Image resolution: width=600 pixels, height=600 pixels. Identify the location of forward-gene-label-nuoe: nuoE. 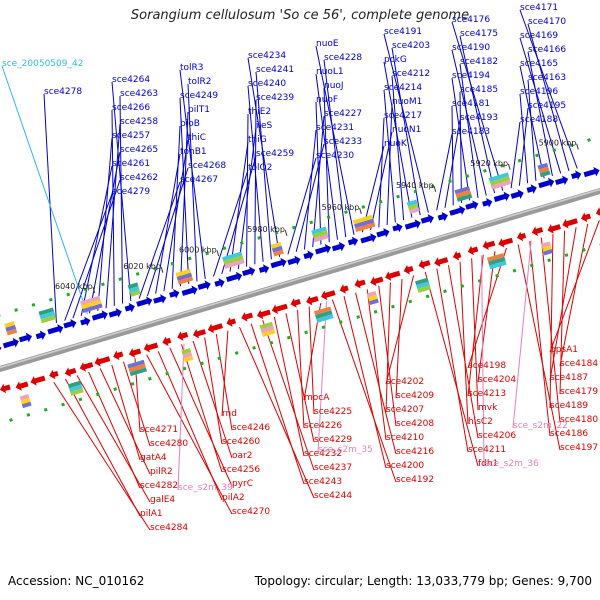
(327, 44).